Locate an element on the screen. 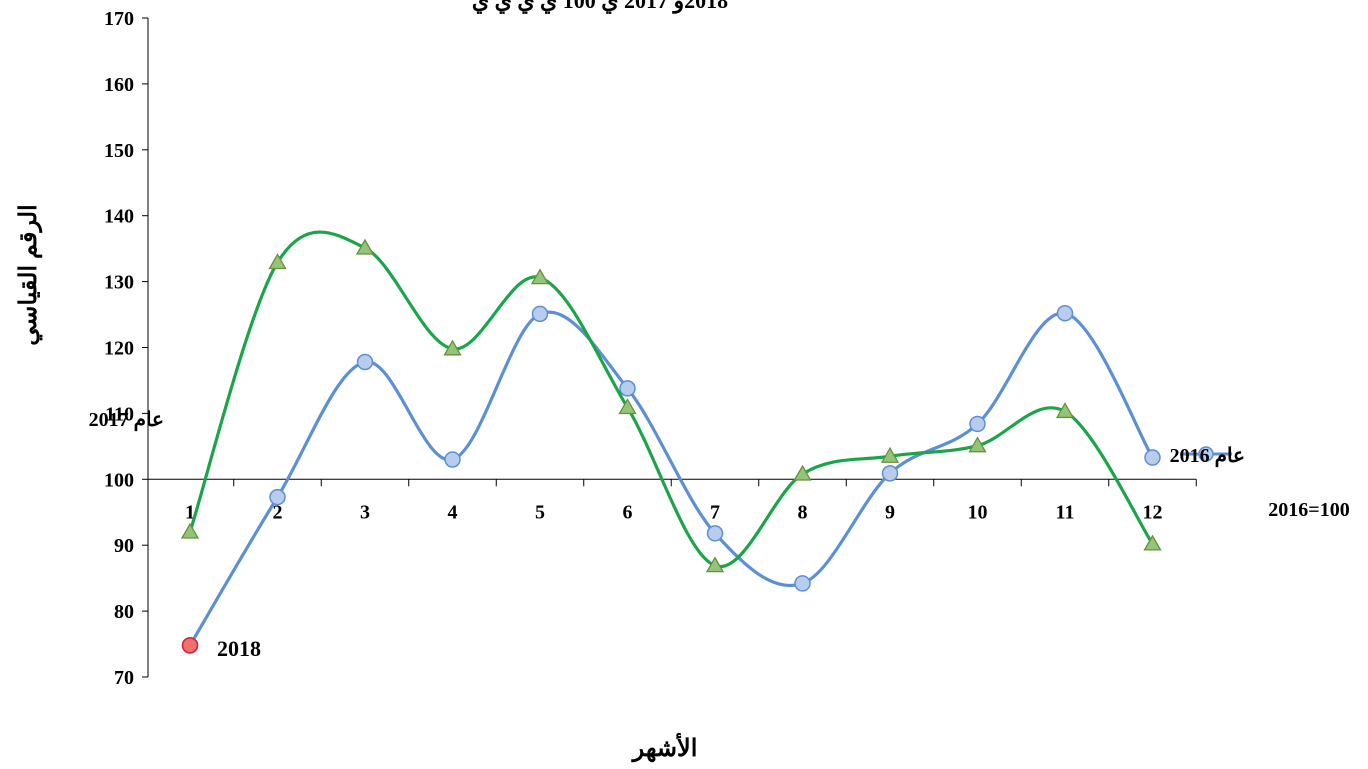  y-tick-label: 140 is located at coordinates (119, 217).